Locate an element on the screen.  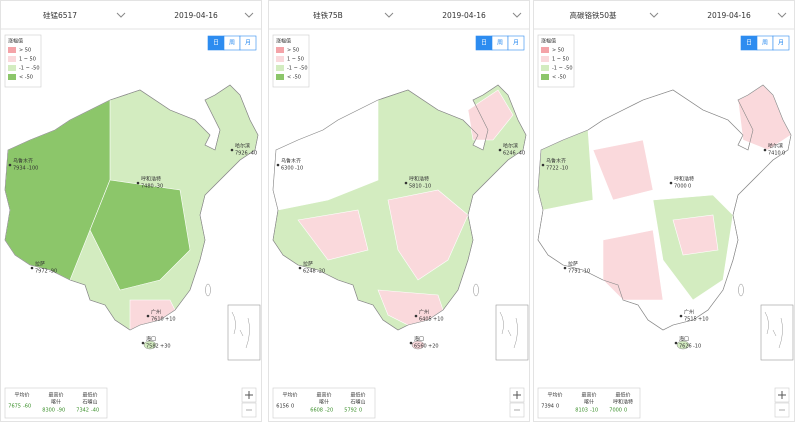
city-name: 乌鲁木齐 is located at coordinates (291, 161).